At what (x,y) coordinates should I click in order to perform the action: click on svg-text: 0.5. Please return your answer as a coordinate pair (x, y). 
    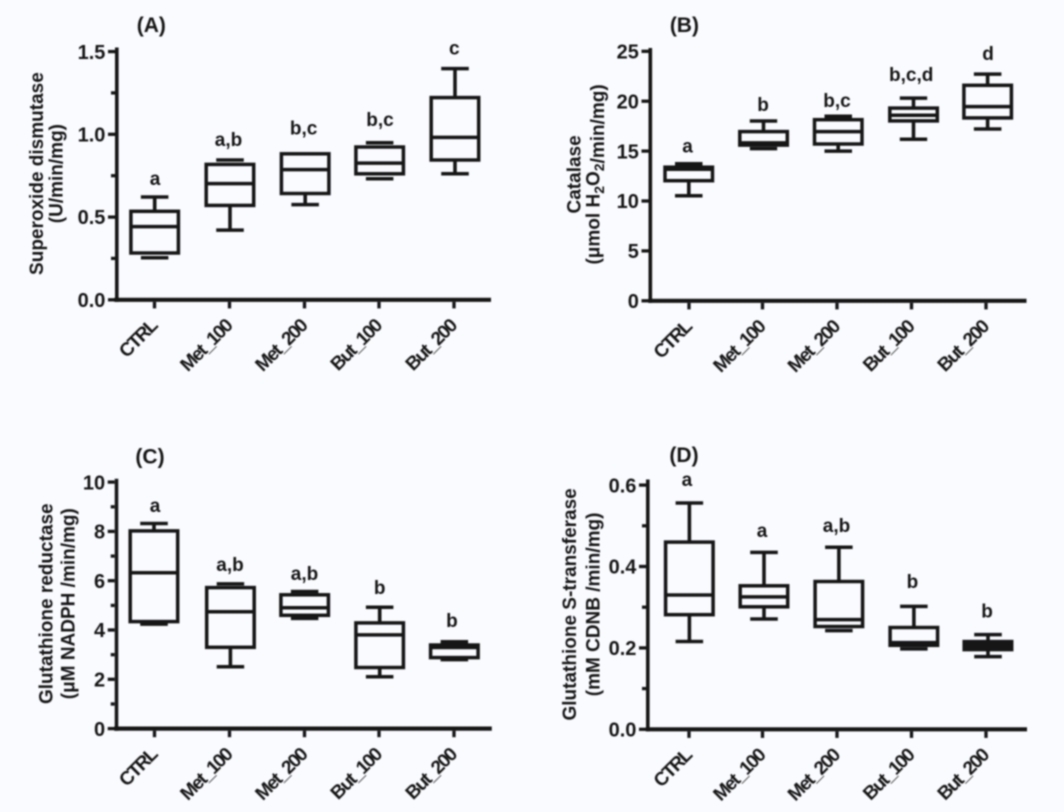
    Looking at the image, I should click on (92, 218).